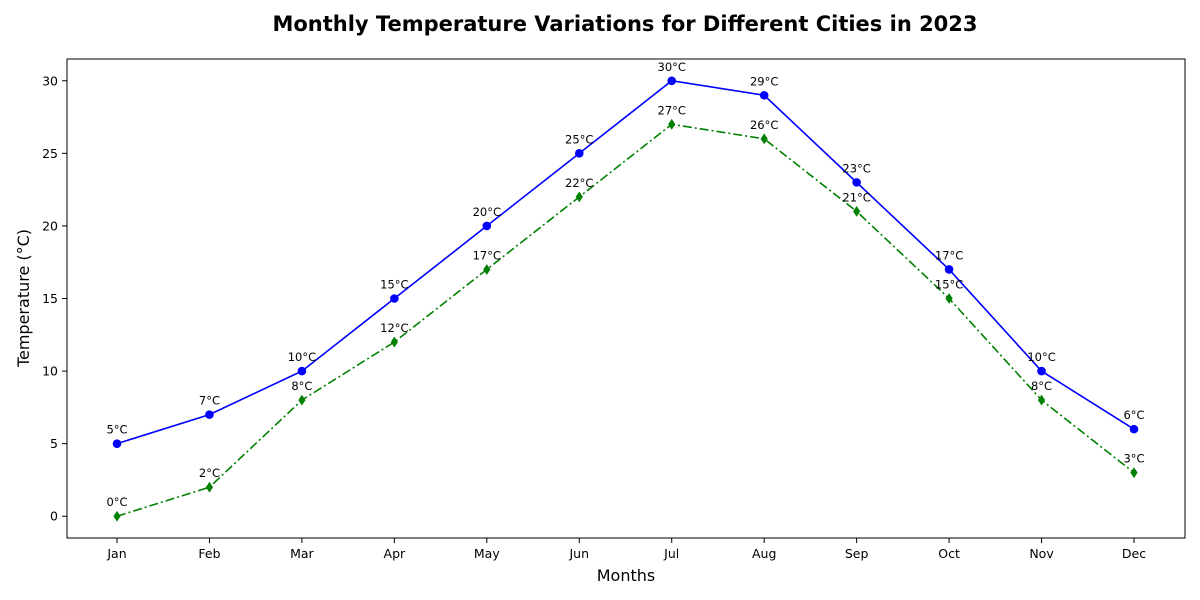 This screenshot has height=600, width=1200. I want to click on series-2-data-label: 21°C, so click(856, 197).